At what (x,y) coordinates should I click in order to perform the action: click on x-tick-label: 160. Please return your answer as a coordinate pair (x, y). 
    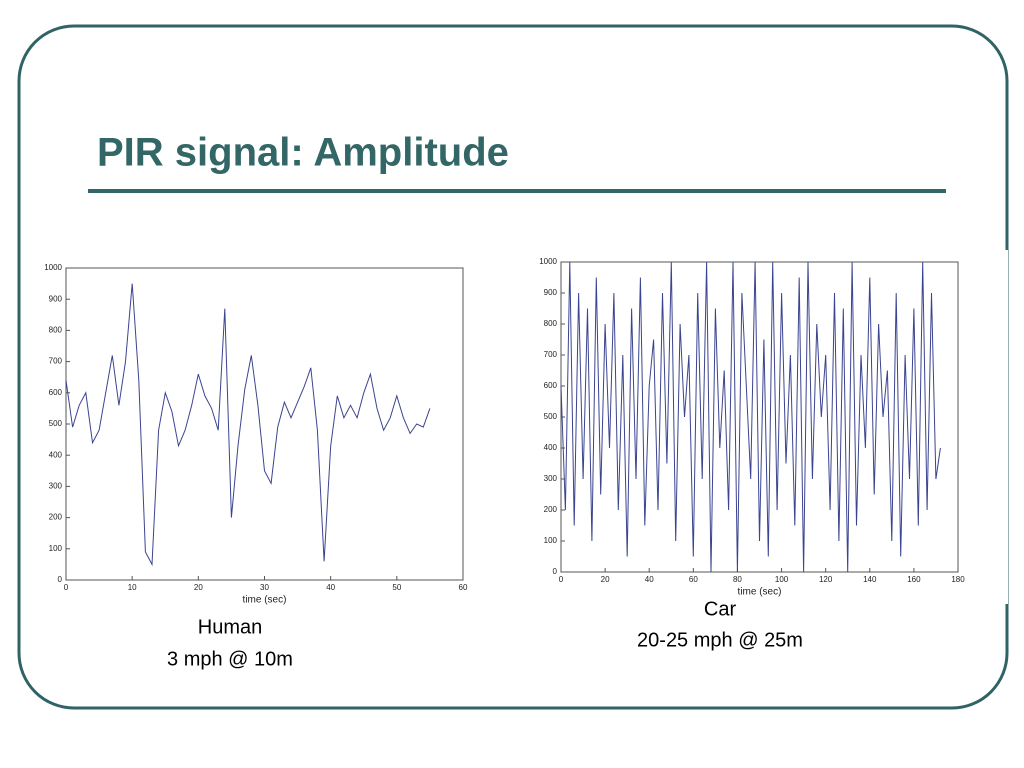
    Looking at the image, I should click on (914, 579).